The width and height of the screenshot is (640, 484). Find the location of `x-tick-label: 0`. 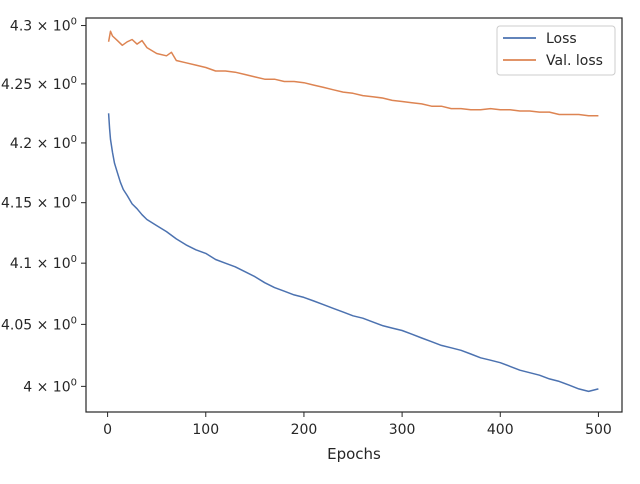

x-tick-label: 0 is located at coordinates (107, 430).